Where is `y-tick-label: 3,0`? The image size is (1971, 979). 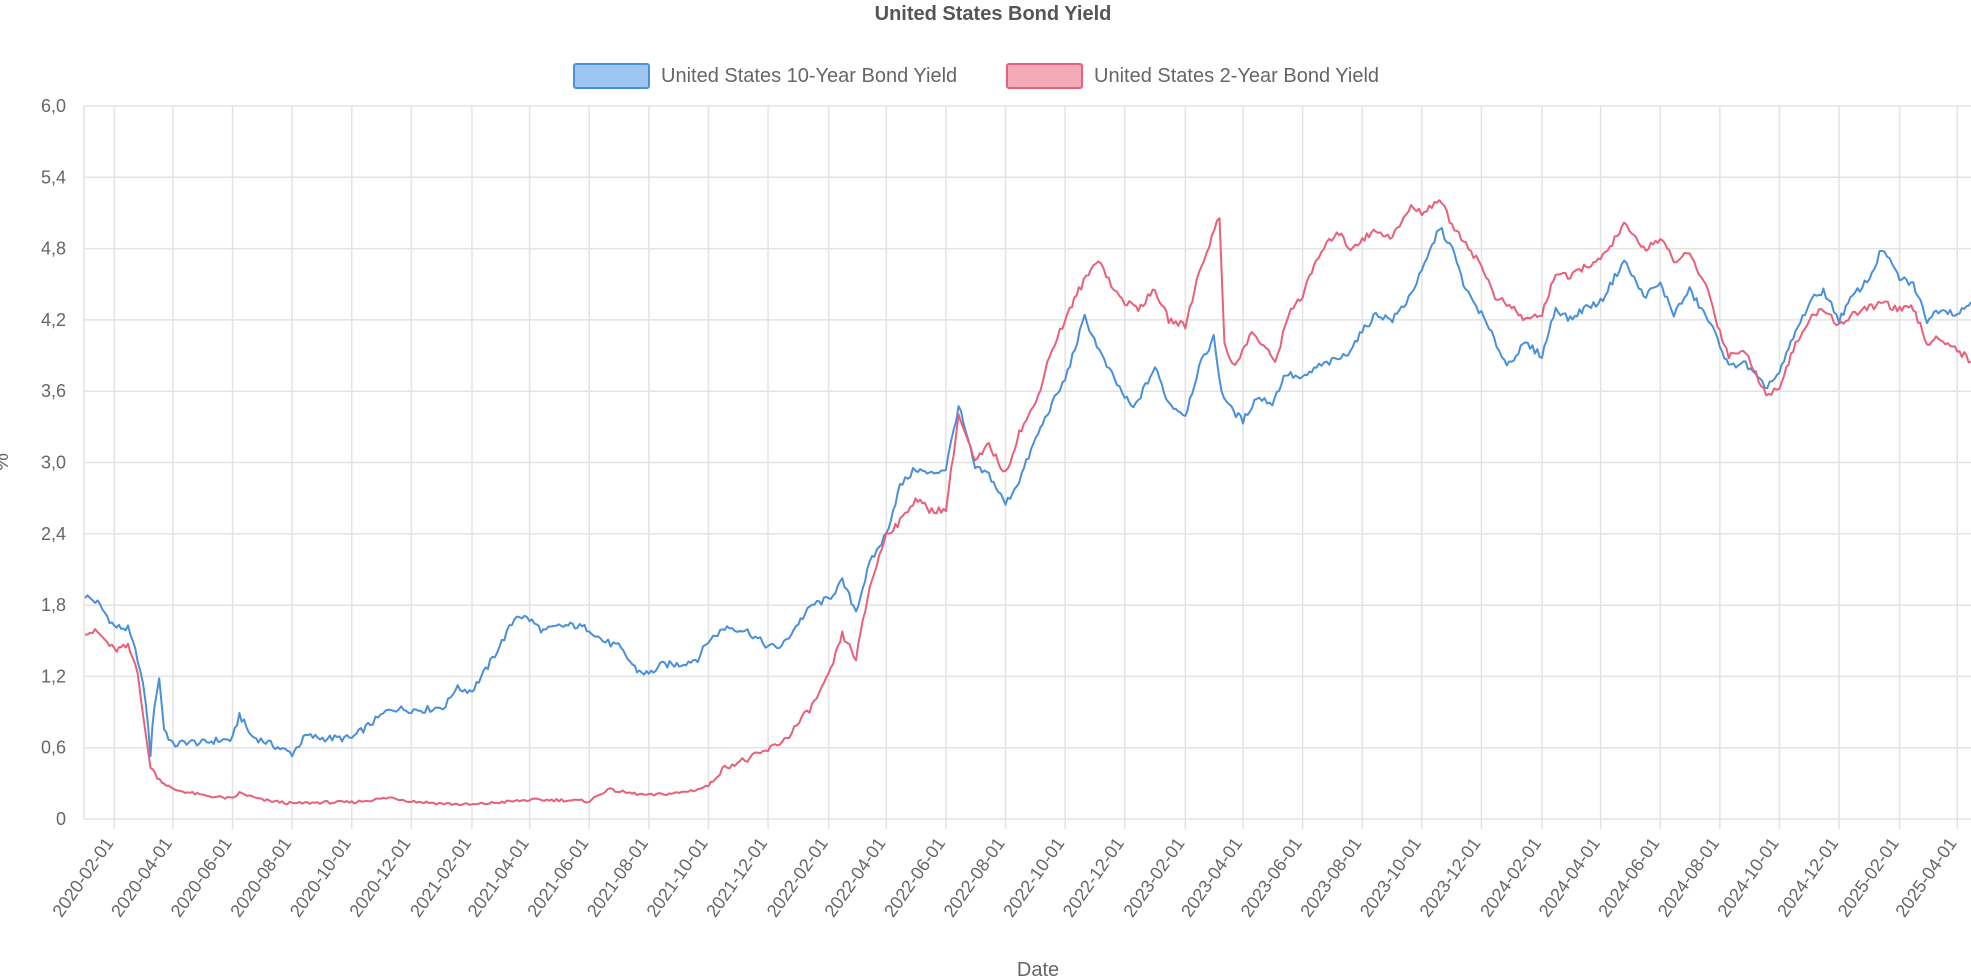
y-tick-label: 3,0 is located at coordinates (53, 463).